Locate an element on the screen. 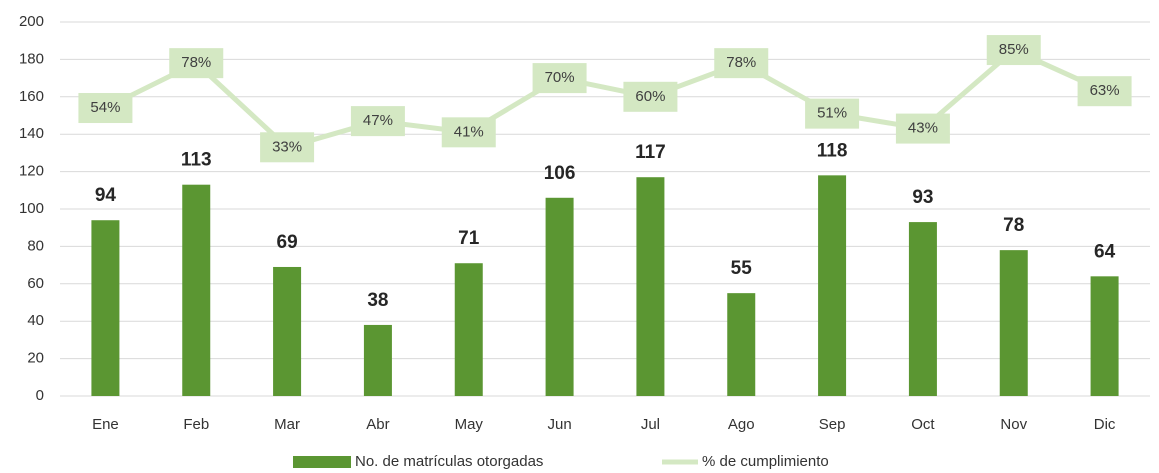 Image resolution: width=1159 pixels, height=473 pixels. value-label: 69 is located at coordinates (287, 242).